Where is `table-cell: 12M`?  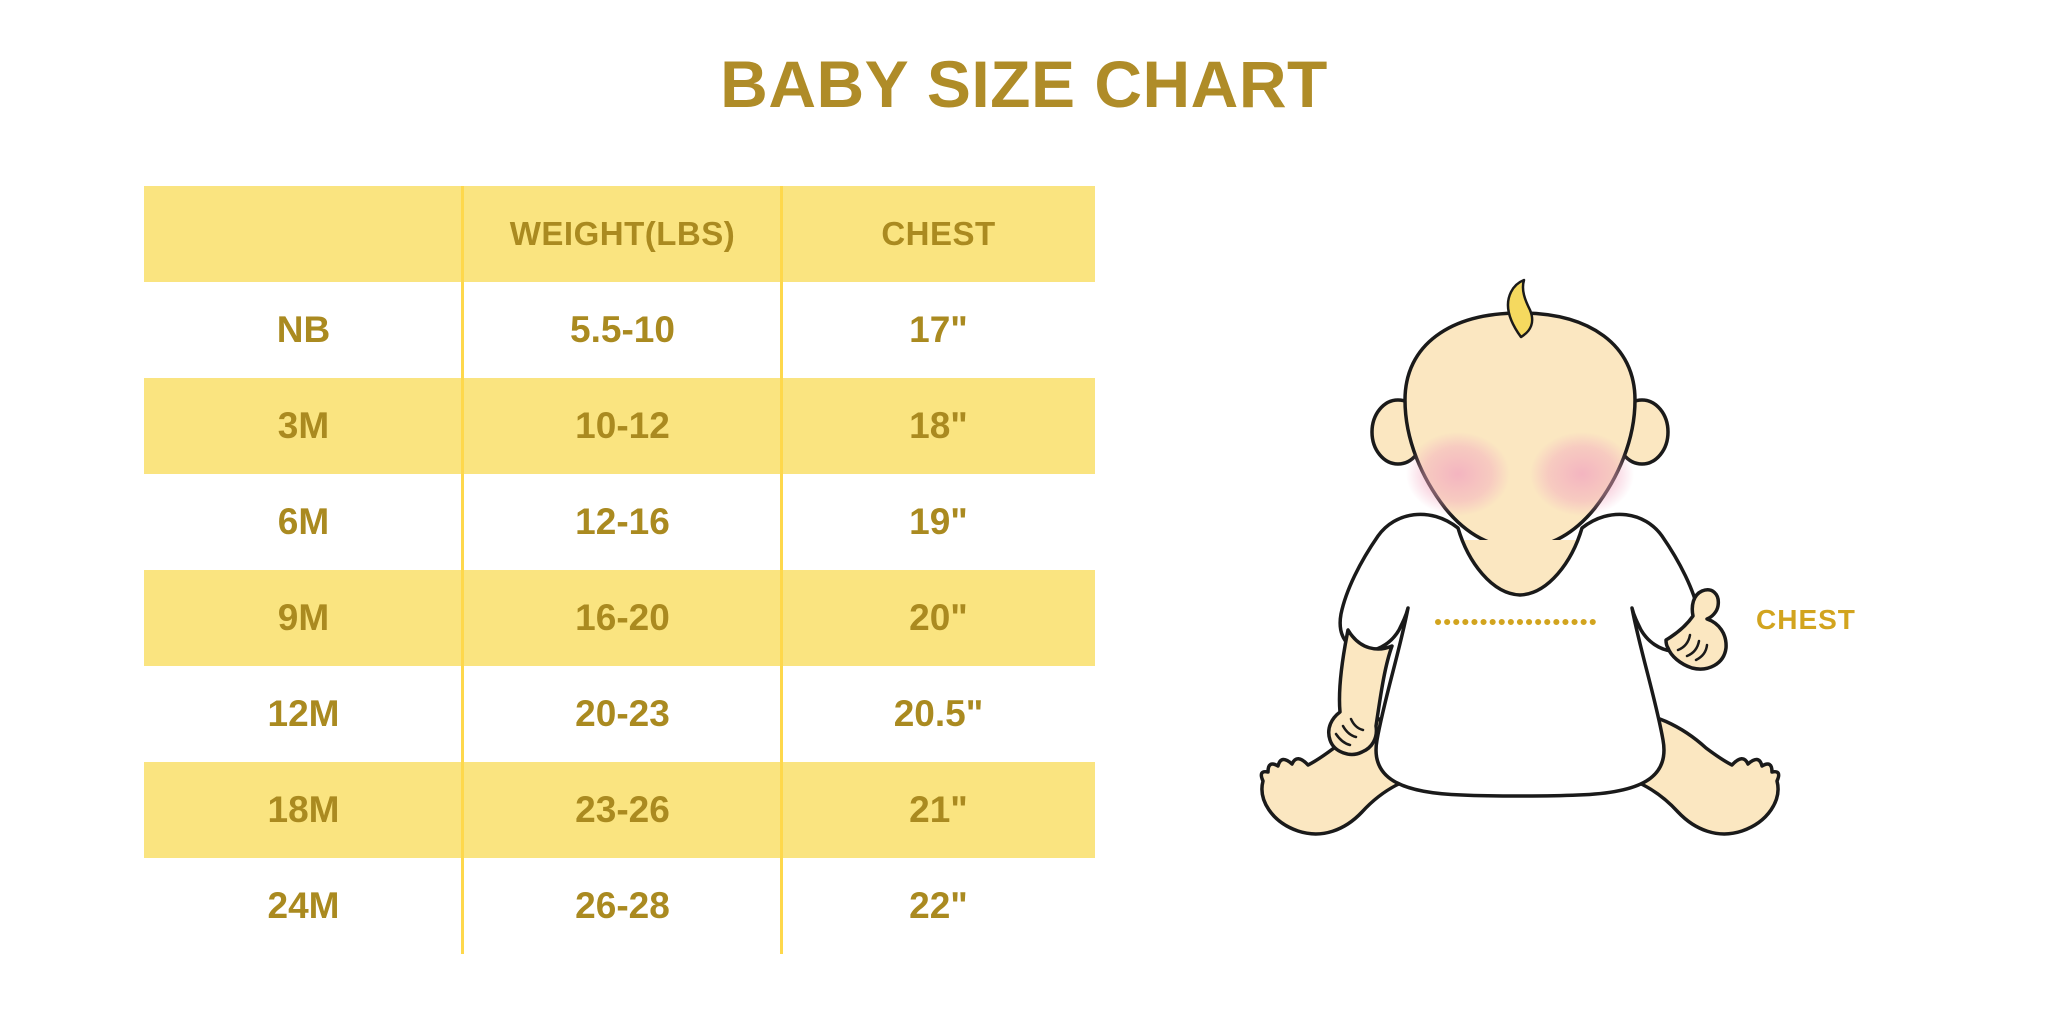
table-cell: 12M is located at coordinates (303, 713).